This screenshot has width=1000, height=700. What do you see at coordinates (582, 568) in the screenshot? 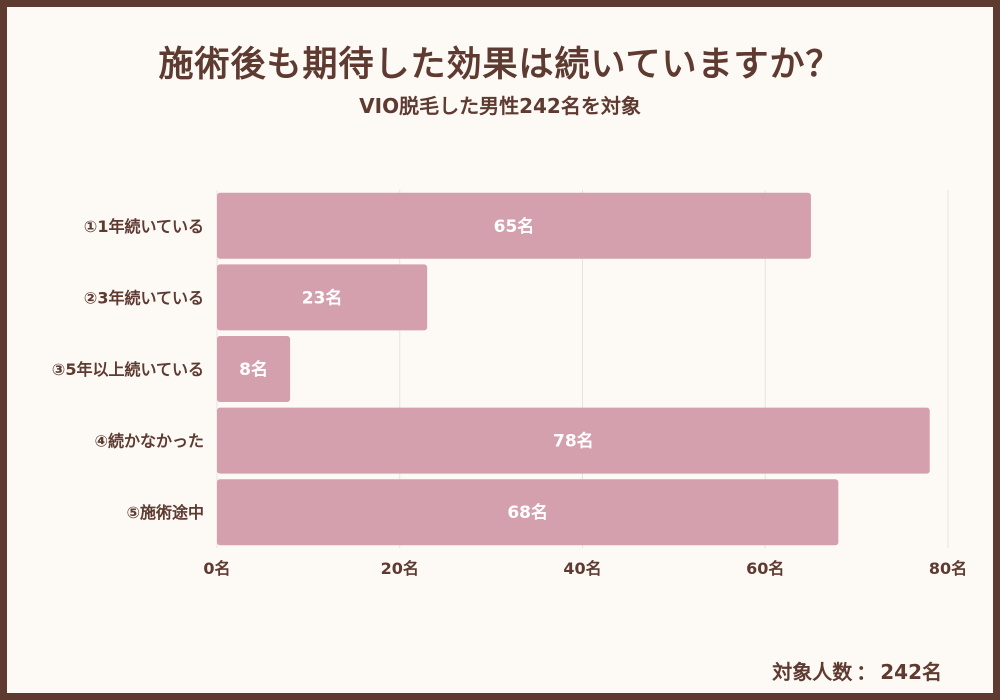
I see `x-tick-label: 40名` at bounding box center [582, 568].